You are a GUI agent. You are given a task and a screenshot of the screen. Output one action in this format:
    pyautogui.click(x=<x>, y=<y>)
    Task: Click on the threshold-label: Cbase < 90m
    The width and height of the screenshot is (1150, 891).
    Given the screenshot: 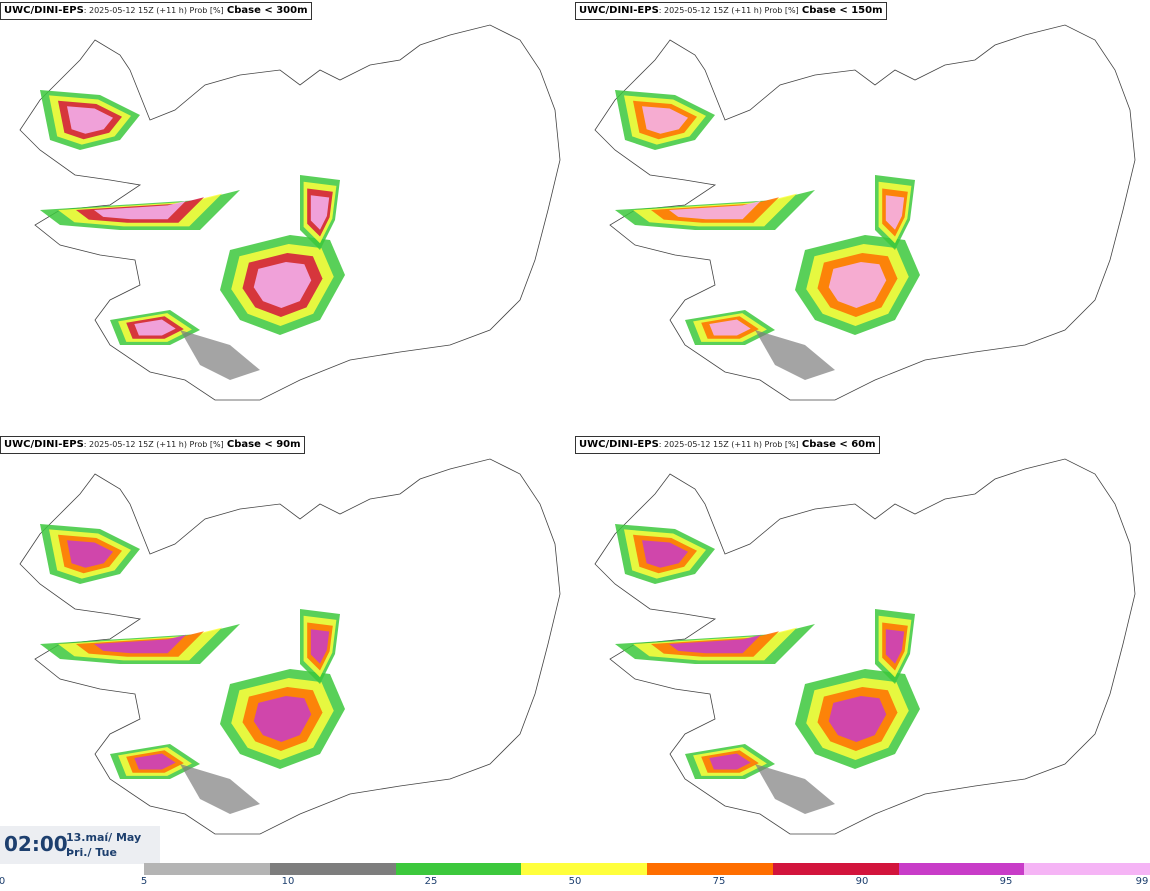 What is the action you would take?
    pyautogui.click(x=263, y=444)
    